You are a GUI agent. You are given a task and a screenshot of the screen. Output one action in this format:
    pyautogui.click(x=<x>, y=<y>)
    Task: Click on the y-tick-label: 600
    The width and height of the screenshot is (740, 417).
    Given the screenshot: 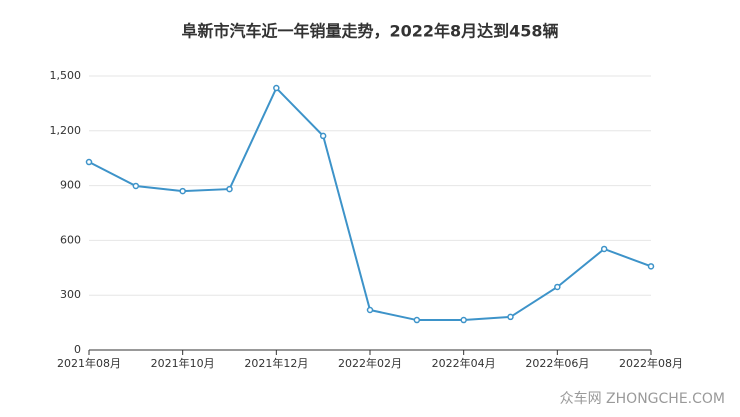 What is the action you would take?
    pyautogui.click(x=70, y=239)
    